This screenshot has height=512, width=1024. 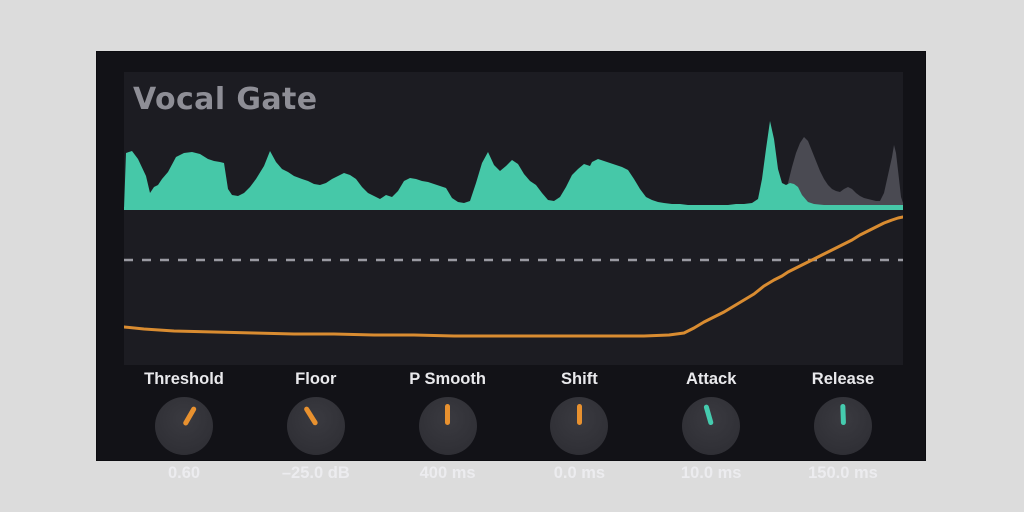 I want to click on knob-label: Attack, so click(x=711, y=379).